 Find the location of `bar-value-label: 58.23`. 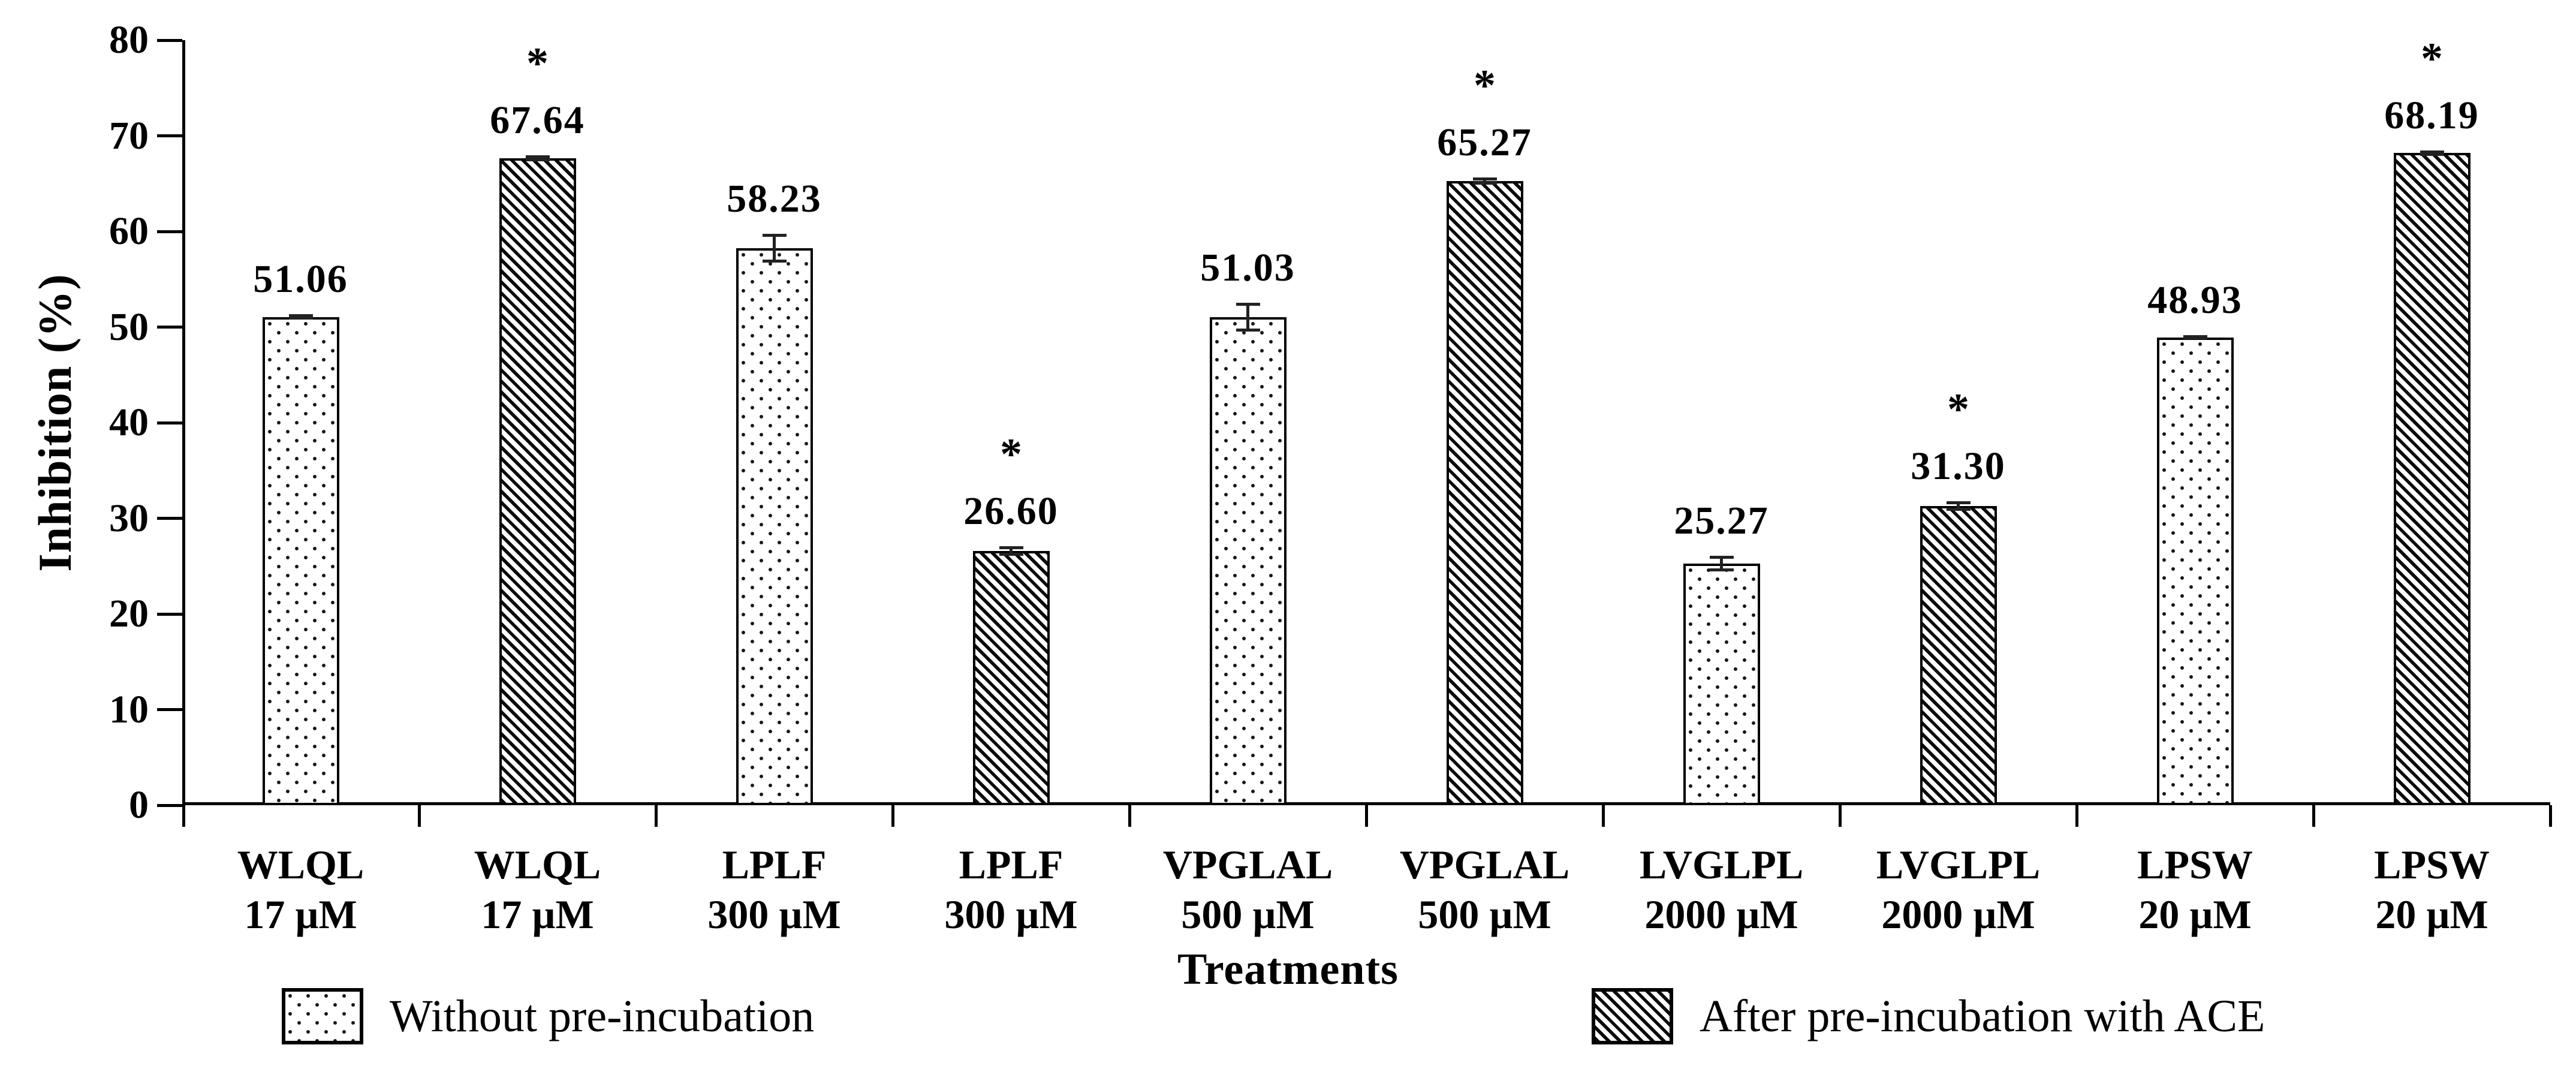

bar-value-label: 58.23 is located at coordinates (774, 199).